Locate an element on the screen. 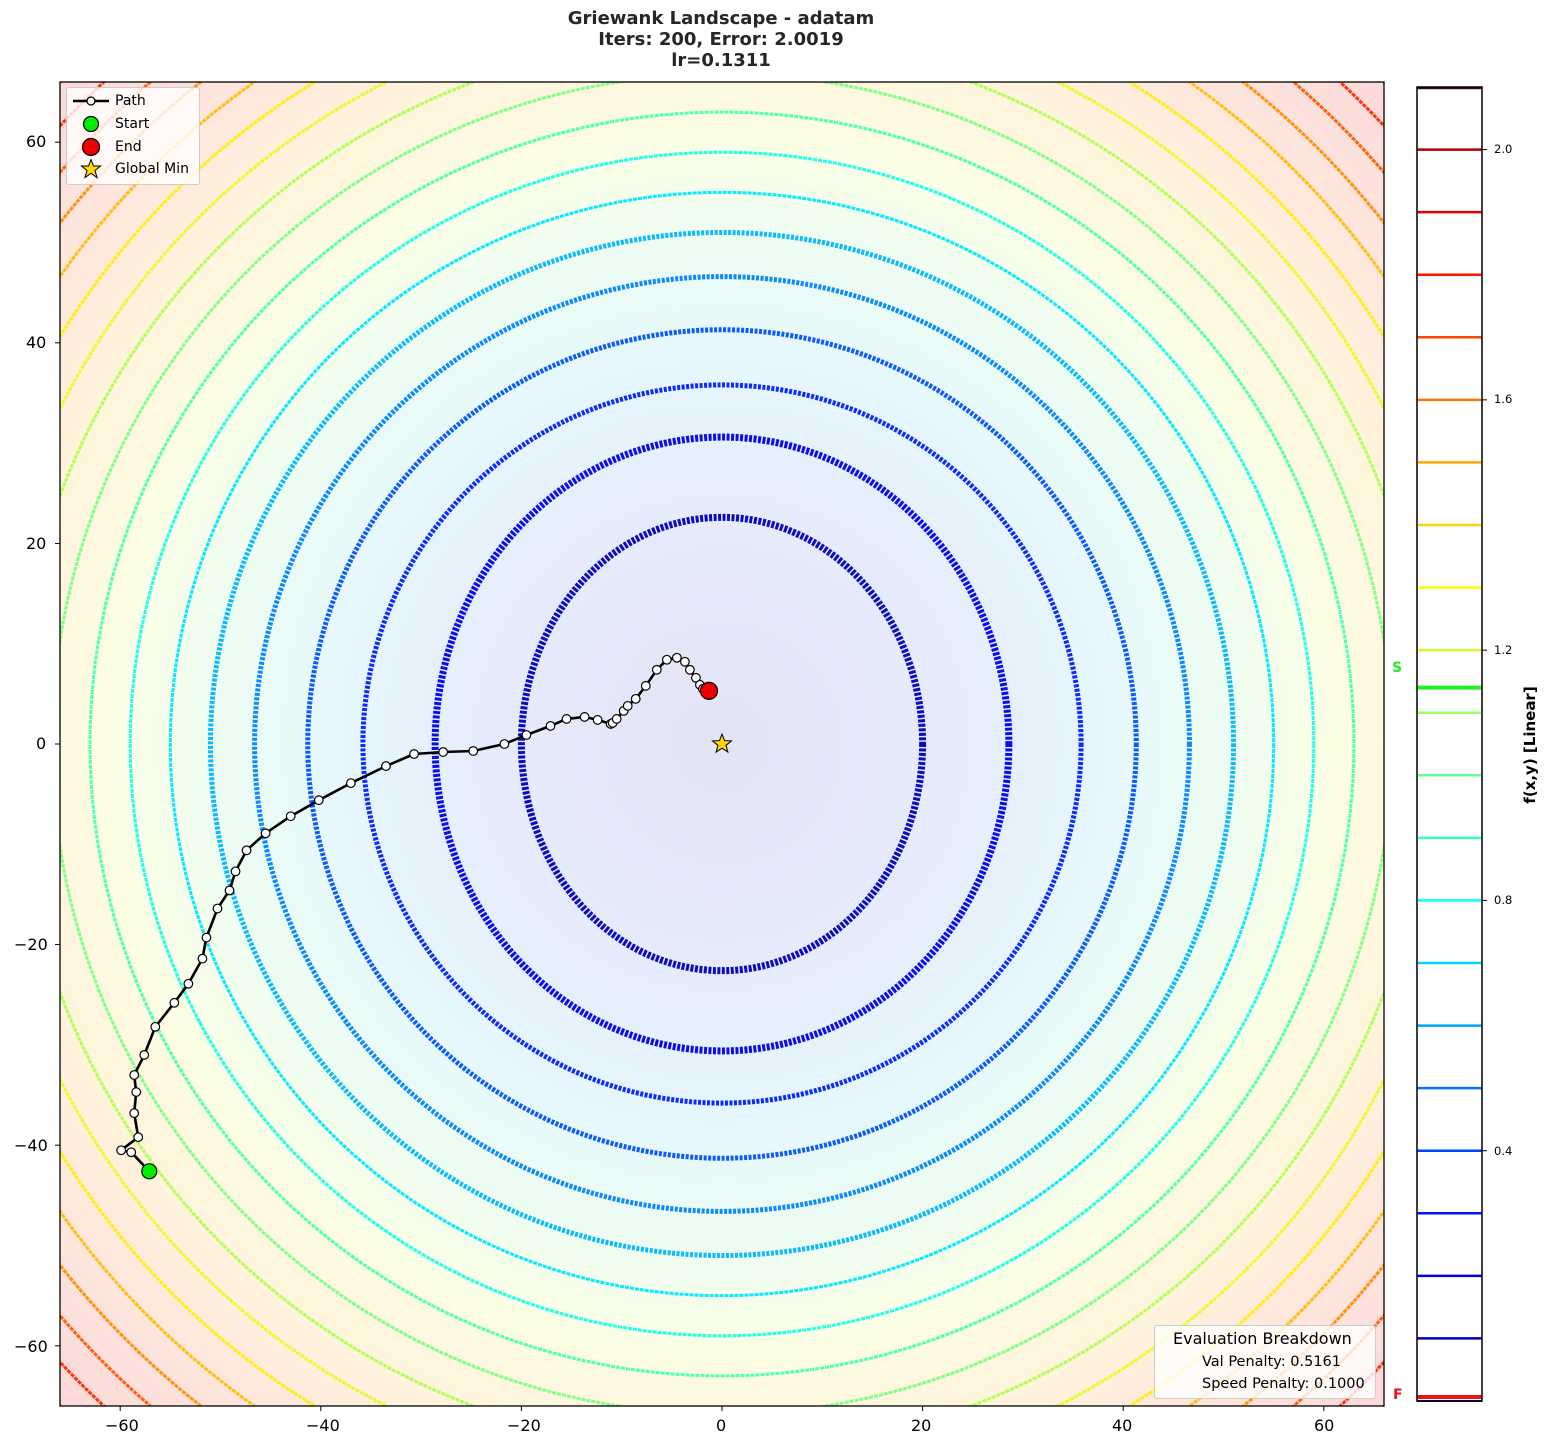 The height and width of the screenshot is (1448, 1552). star-icon is located at coordinates (91, 168).